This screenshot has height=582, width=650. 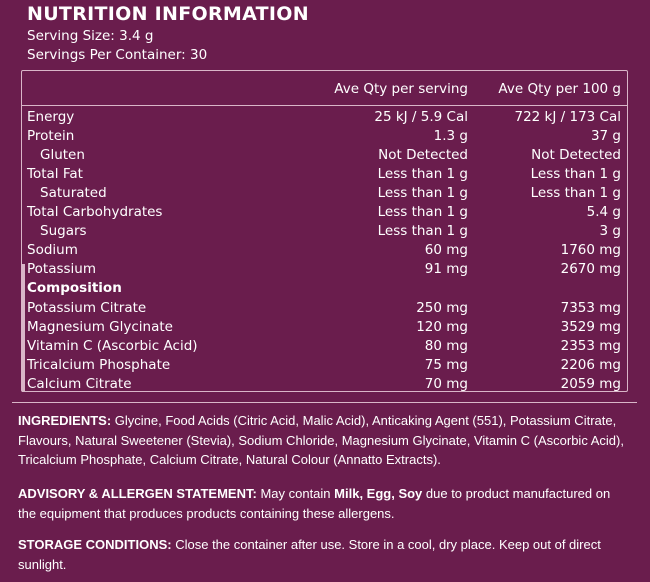 I want to click on table-row: Saturated Less than 1 g Less than 1 g, so click(x=324, y=193).